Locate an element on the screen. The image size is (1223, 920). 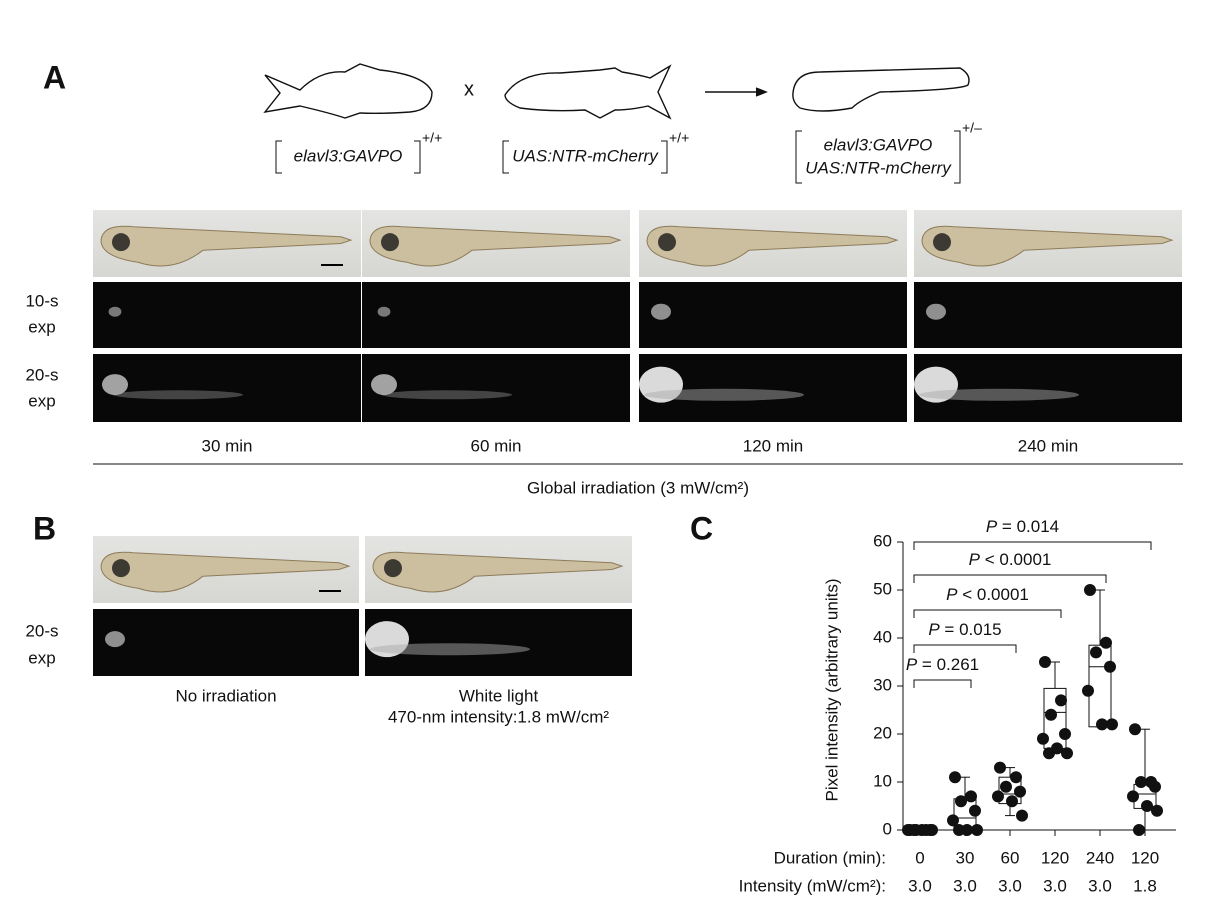
genotype: UAS:NTR-mCherry is located at coordinates (878, 167).